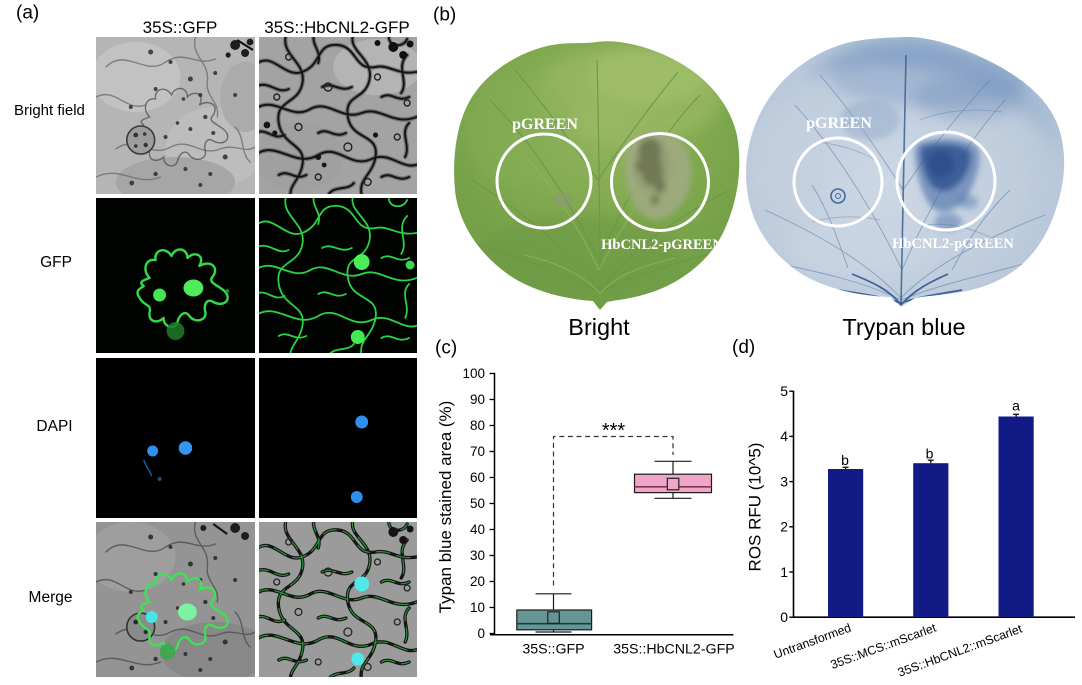 The image size is (1082, 685). What do you see at coordinates (784, 527) in the screenshot?
I see `svg-text: 2` at bounding box center [784, 527].